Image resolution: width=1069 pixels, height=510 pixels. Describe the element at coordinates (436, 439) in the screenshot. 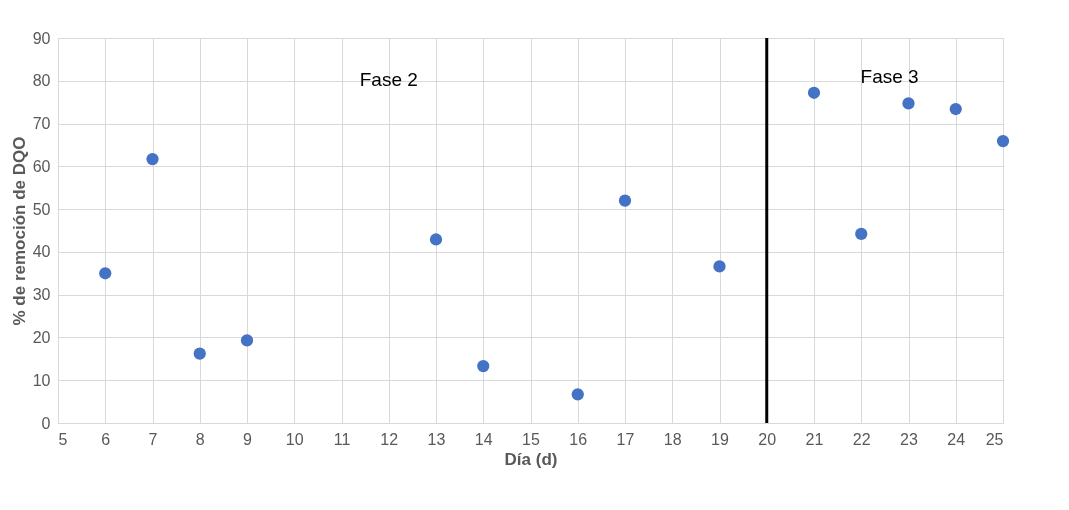

I see `x-tick-label: 13` at that location.